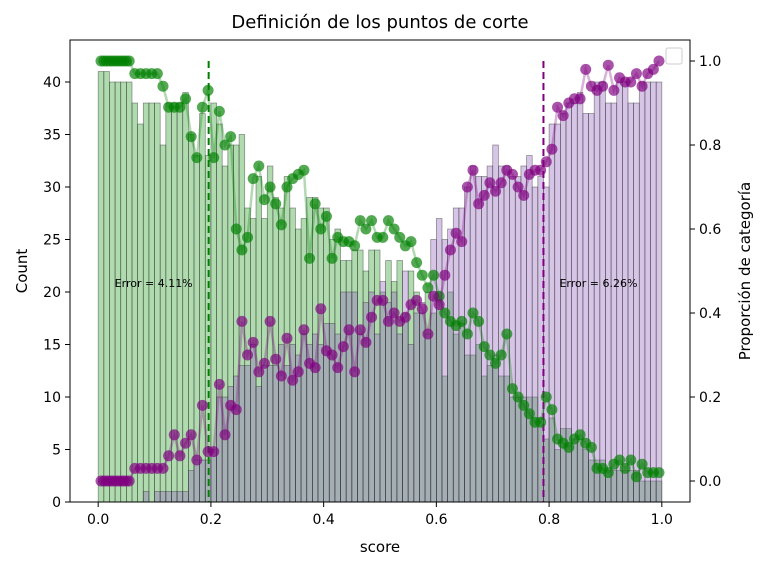  Describe the element at coordinates (52, 398) in the screenshot. I see `y-tick-label: 10` at that location.